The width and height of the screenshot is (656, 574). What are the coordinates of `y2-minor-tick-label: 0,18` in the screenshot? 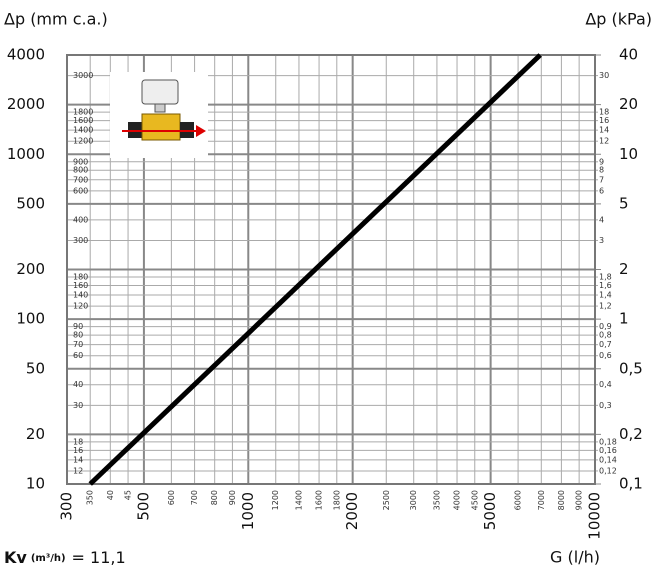 It's located at (608, 441).